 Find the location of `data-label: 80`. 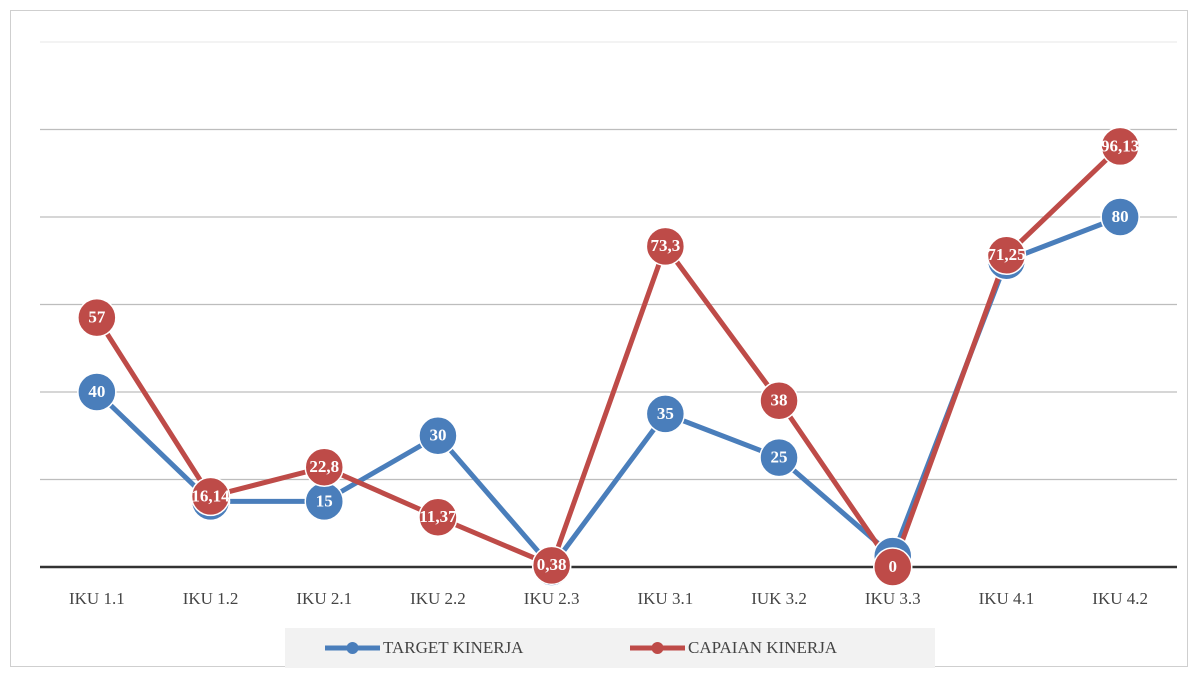

data-label: 80 is located at coordinates (1120, 216).